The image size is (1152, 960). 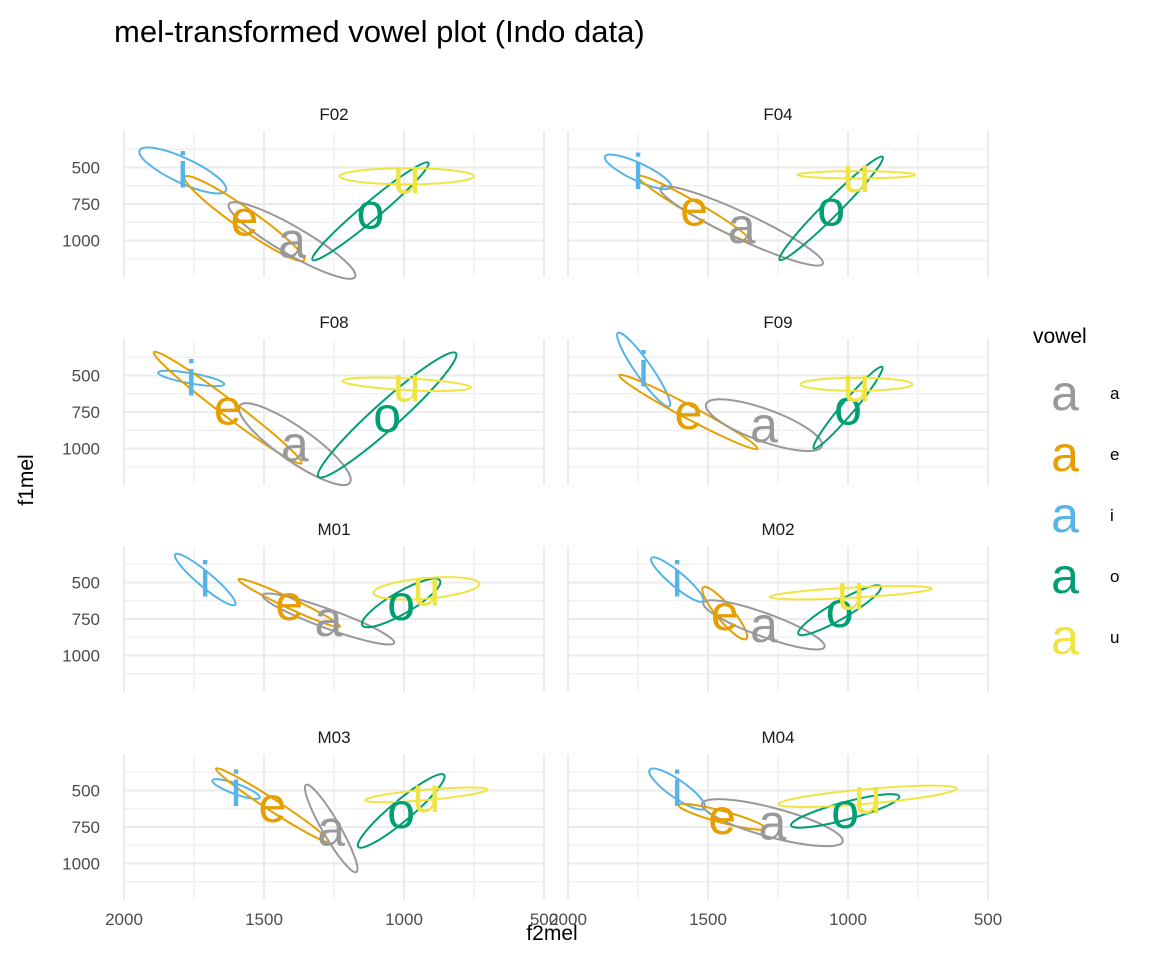 I want to click on legend-key-label: i, so click(x=1112, y=515).